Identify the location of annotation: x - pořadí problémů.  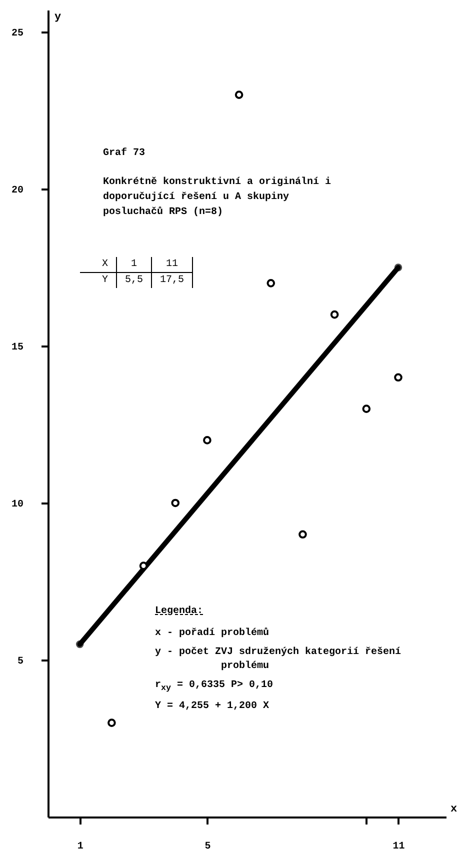
(212, 634).